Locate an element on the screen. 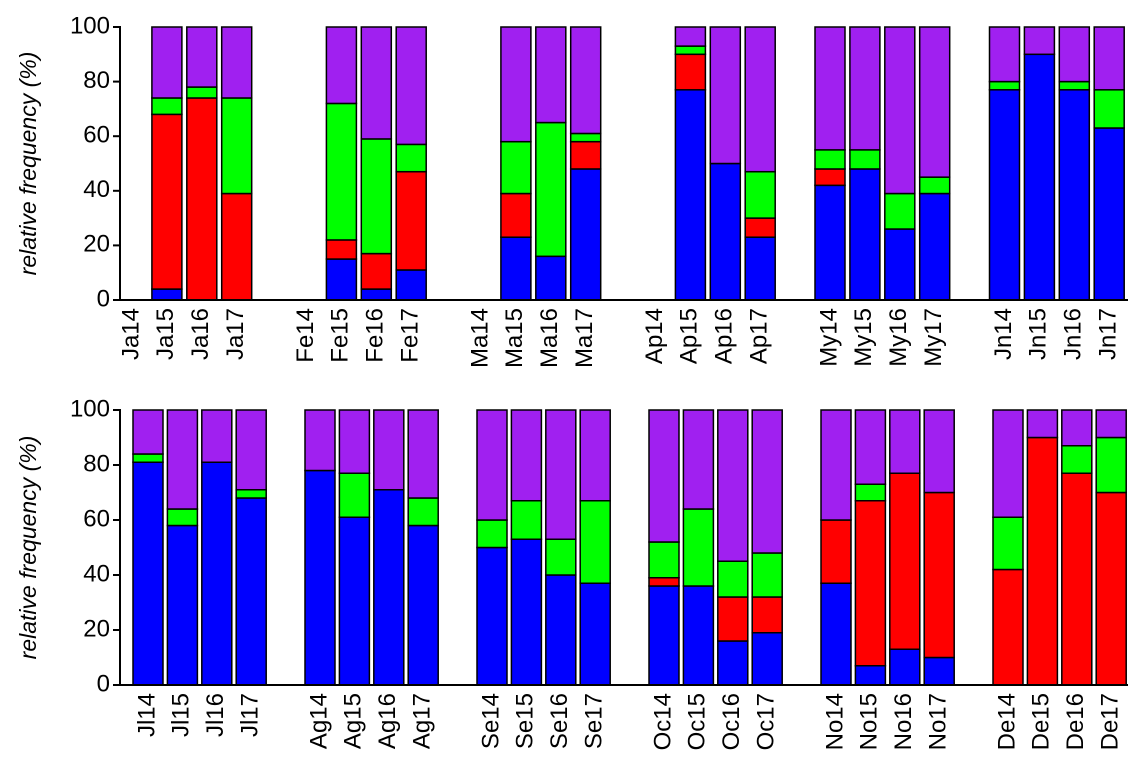 The image size is (1131, 767). x-tick-label: Ma15 is located at coordinates (514, 338).